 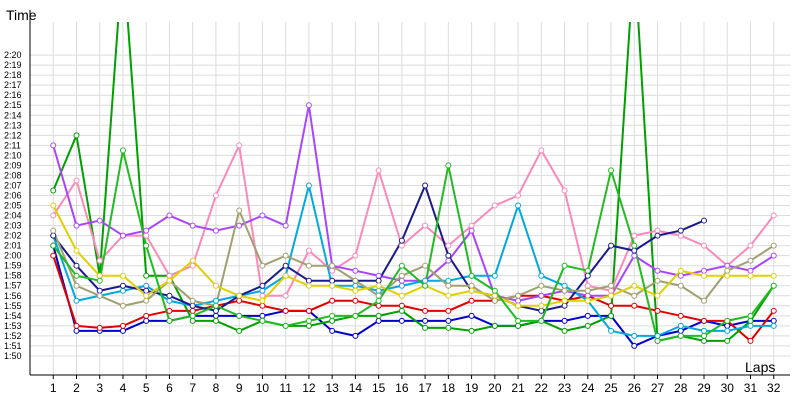 What do you see at coordinates (13, 306) in the screenshot?
I see `y-tick-label: 1:55` at bounding box center [13, 306].